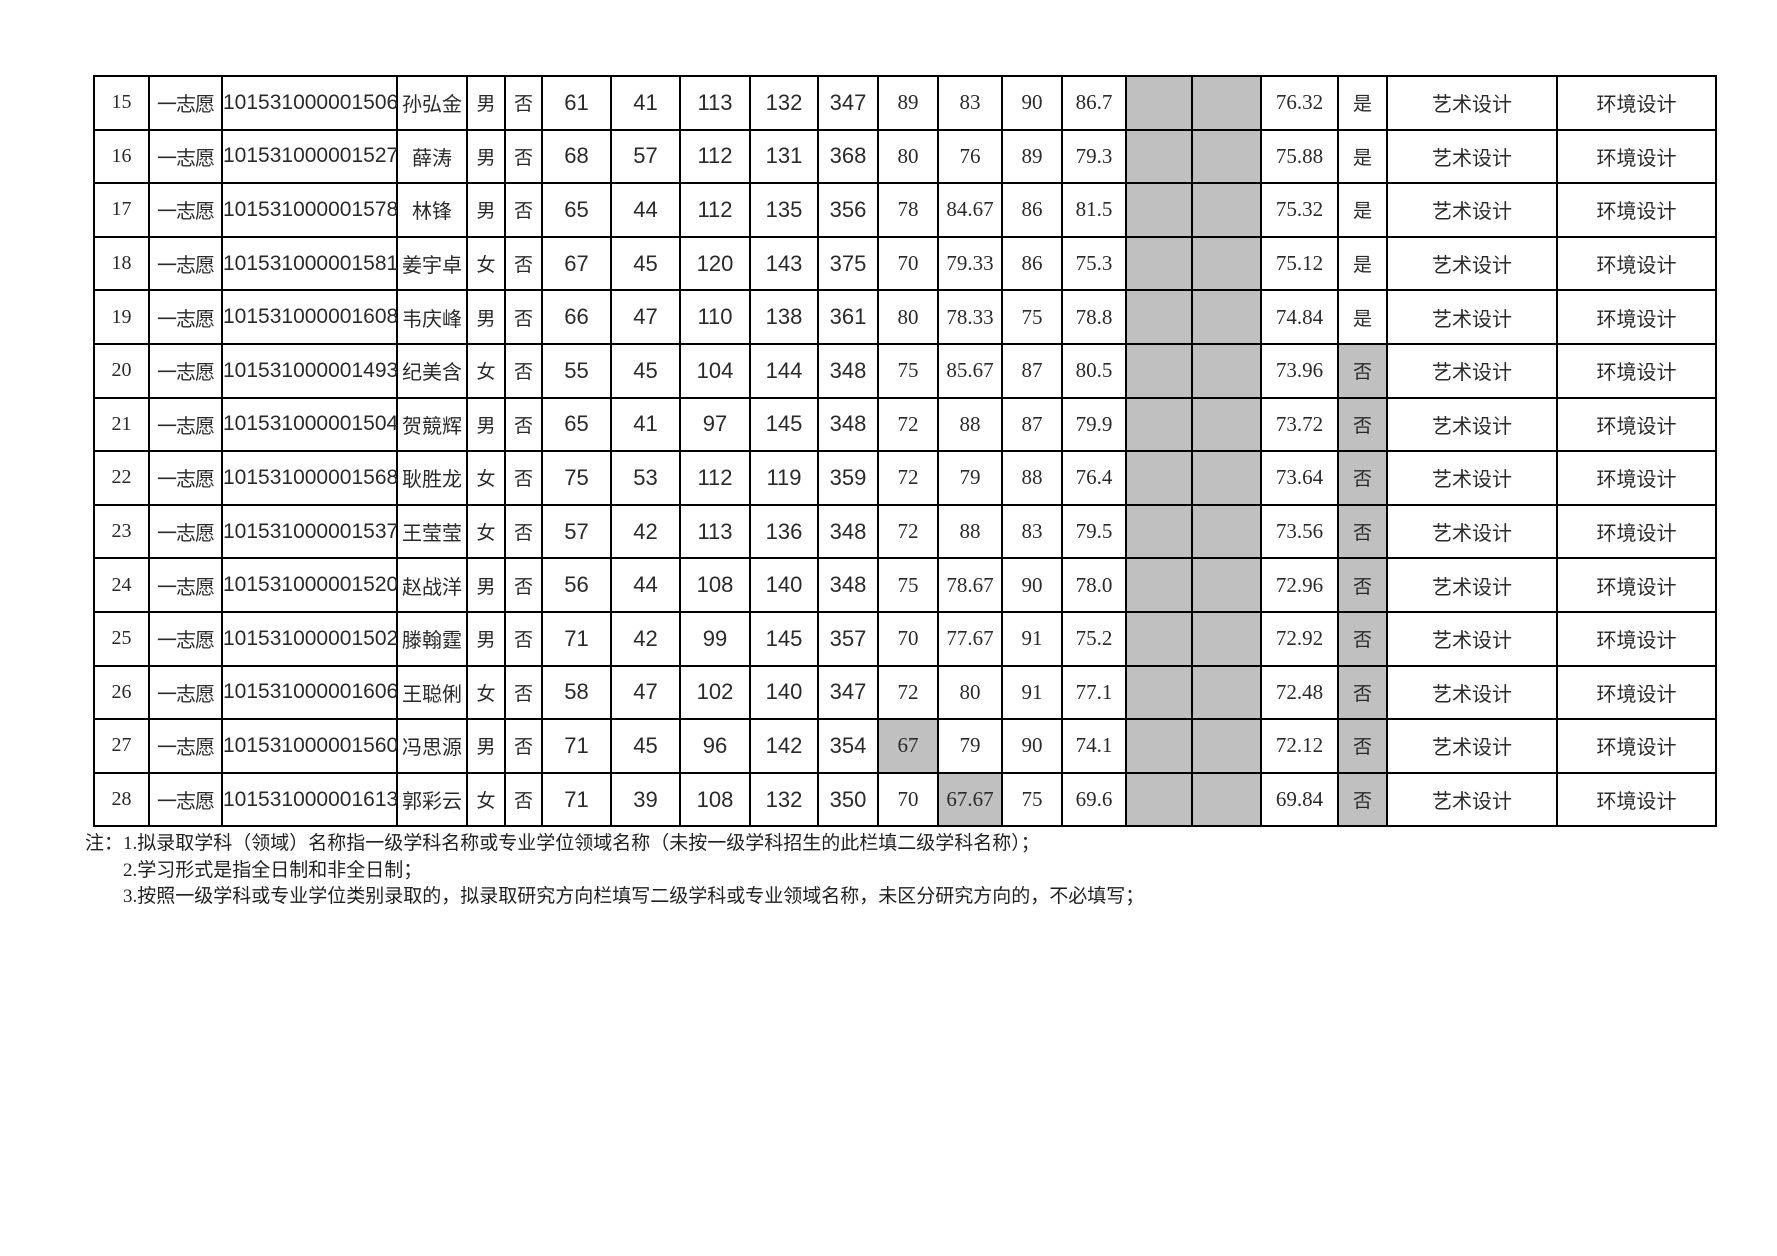 Image resolution: width=1777 pixels, height=1256 pixels. Describe the element at coordinates (1094, 585) in the screenshot. I see `reexam-score: 78.0` at that location.